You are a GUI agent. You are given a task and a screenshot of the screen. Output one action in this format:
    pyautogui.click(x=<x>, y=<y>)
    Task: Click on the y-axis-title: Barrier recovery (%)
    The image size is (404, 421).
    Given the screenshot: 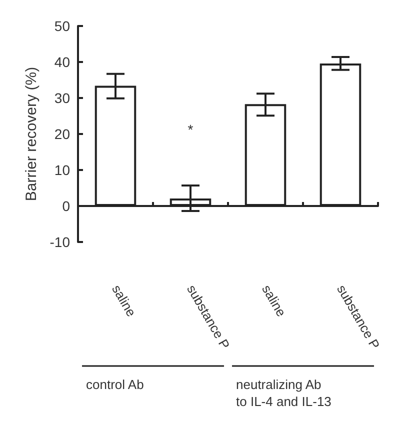 What is the action you would take?
    pyautogui.click(x=31, y=134)
    